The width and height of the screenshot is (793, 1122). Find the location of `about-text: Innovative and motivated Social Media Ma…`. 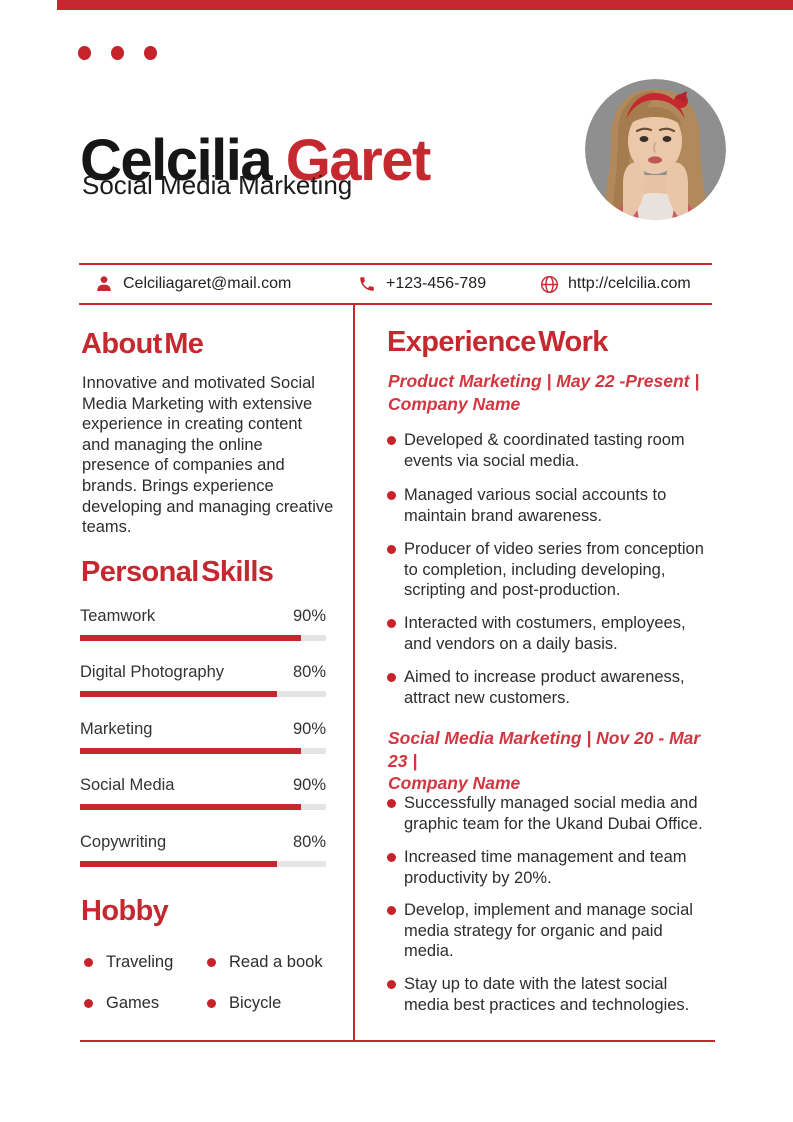

about-text: Innovative and motivated Social Media Ma… is located at coordinates (208, 455).